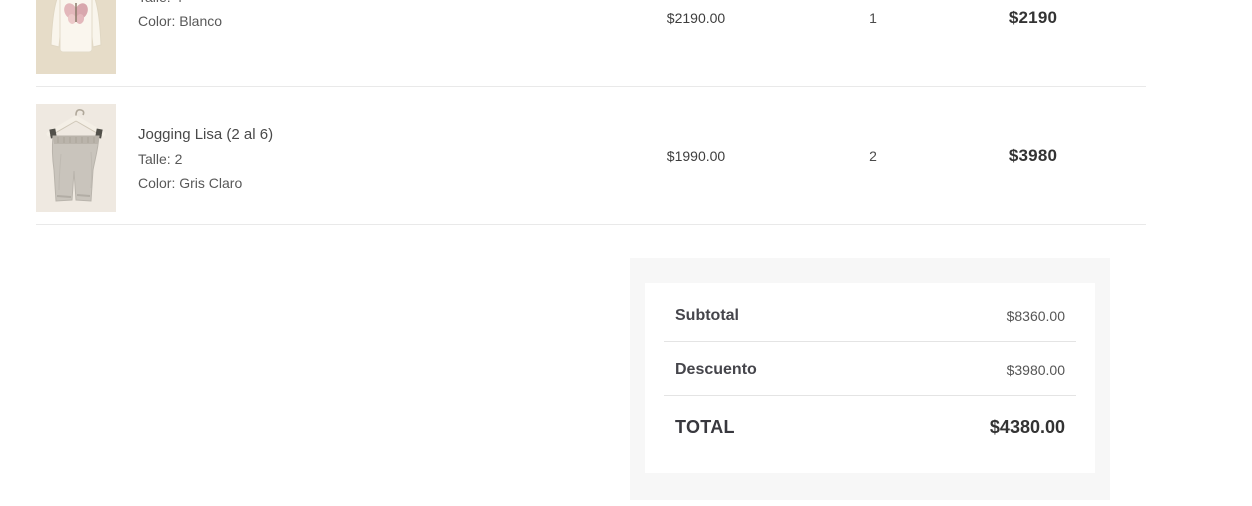  I want to click on unit-price: $1990.00, so click(696, 155).